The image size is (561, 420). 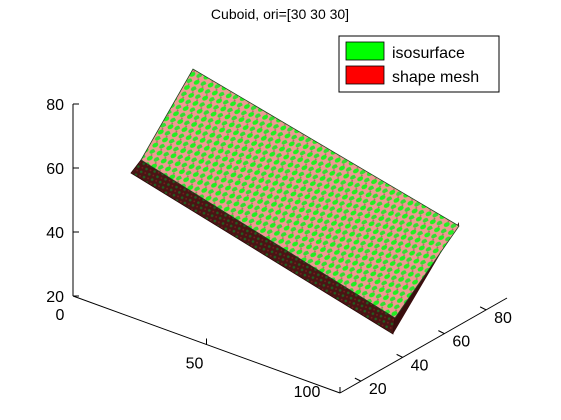 I want to click on x-axis-tick-label: 100, so click(x=307, y=392).